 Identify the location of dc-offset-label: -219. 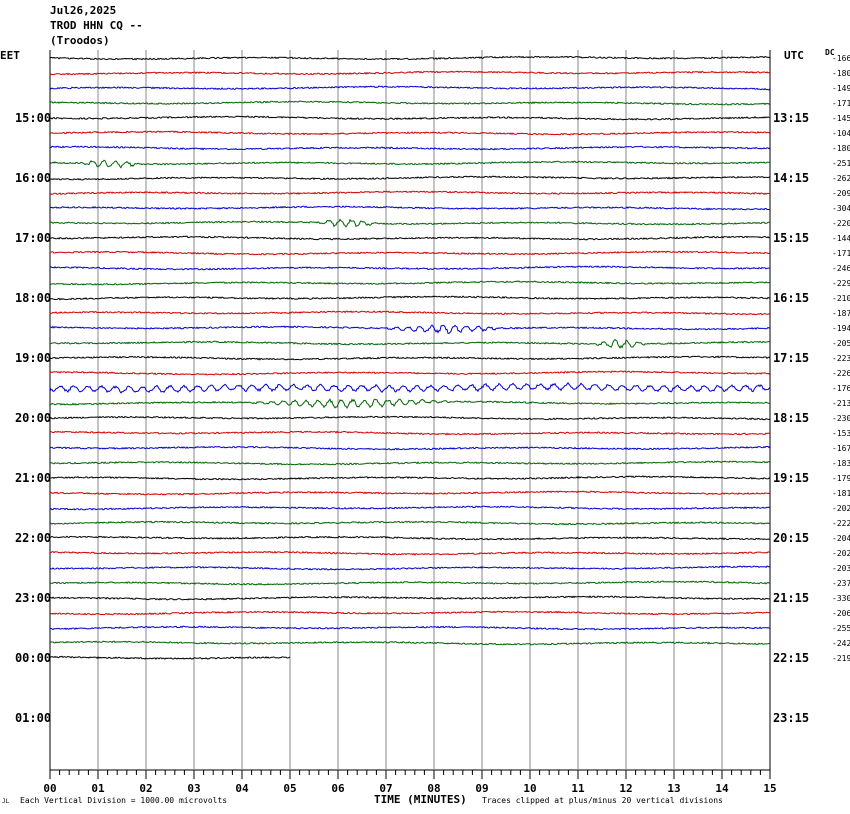
(841, 658).